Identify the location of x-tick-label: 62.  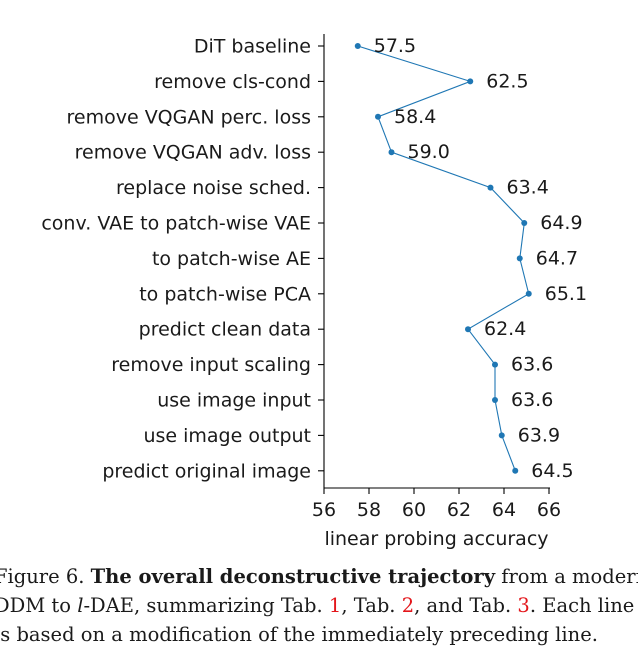
(459, 510).